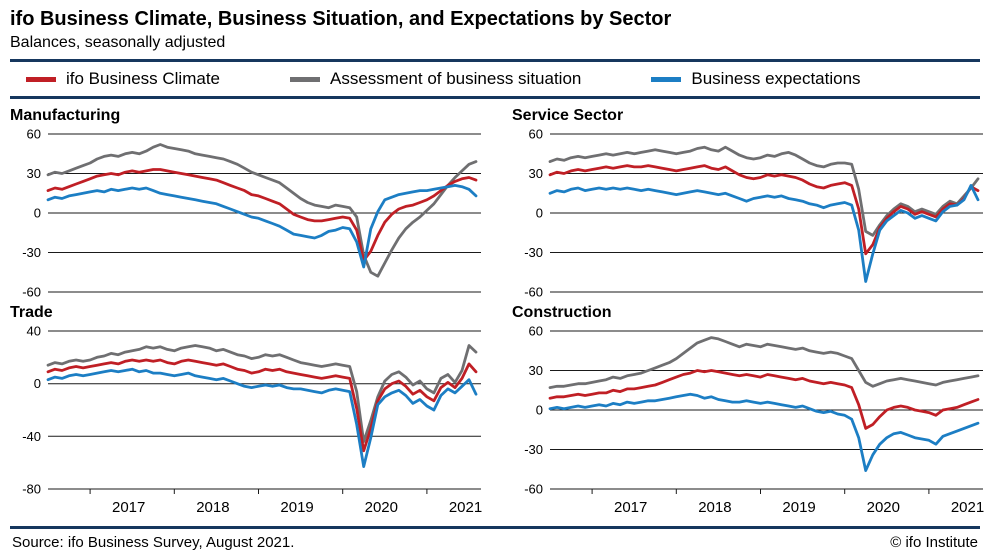 Image resolution: width=990 pixels, height=557 pixels. What do you see at coordinates (495, 527) in the screenshot?
I see `divider-footer` at bounding box center [495, 527].